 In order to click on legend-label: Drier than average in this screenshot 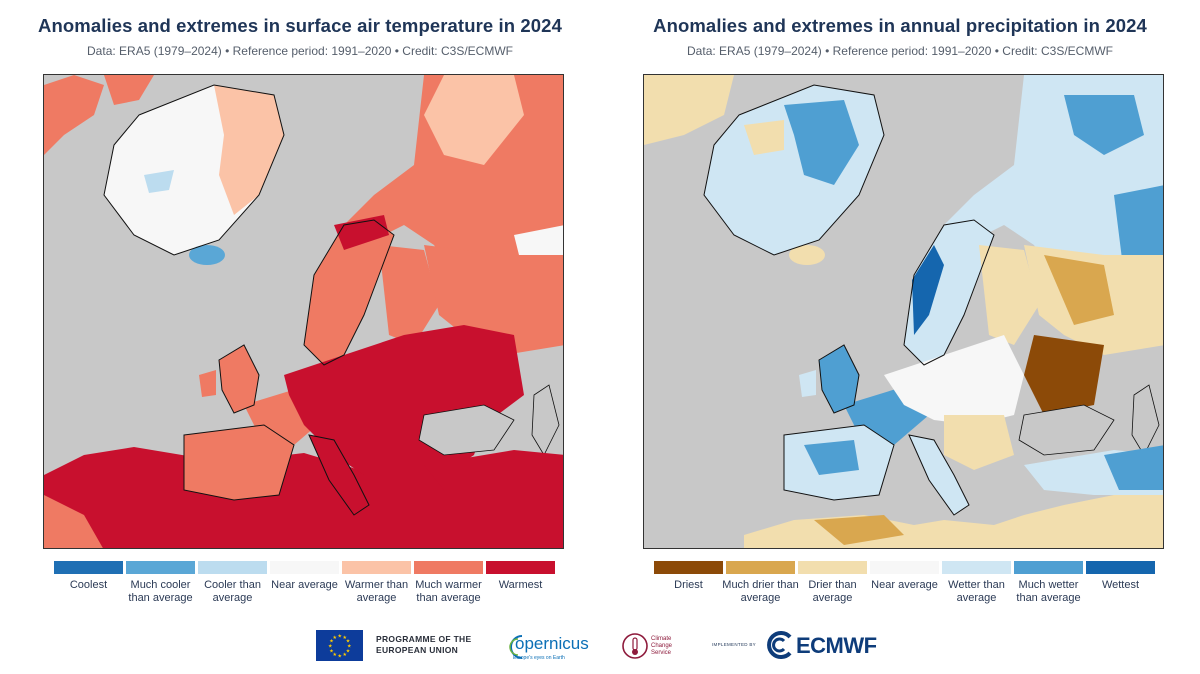, I will do `click(832, 591)`.